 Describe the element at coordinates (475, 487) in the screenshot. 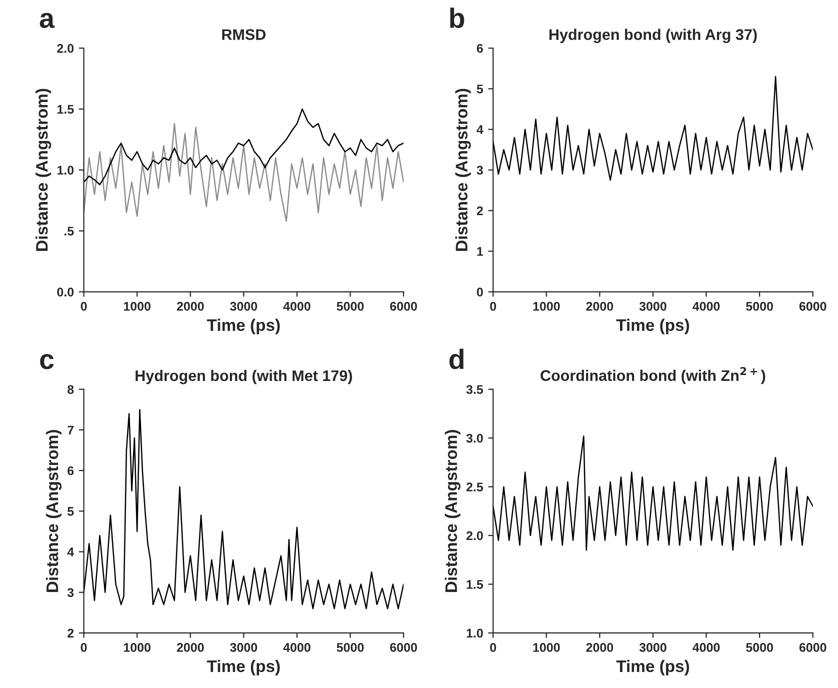

I see `y-tick-label: 2.5` at that location.